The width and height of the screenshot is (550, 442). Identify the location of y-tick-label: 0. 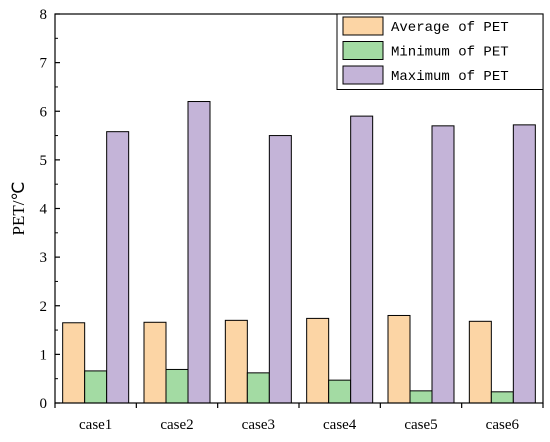
(44, 404).